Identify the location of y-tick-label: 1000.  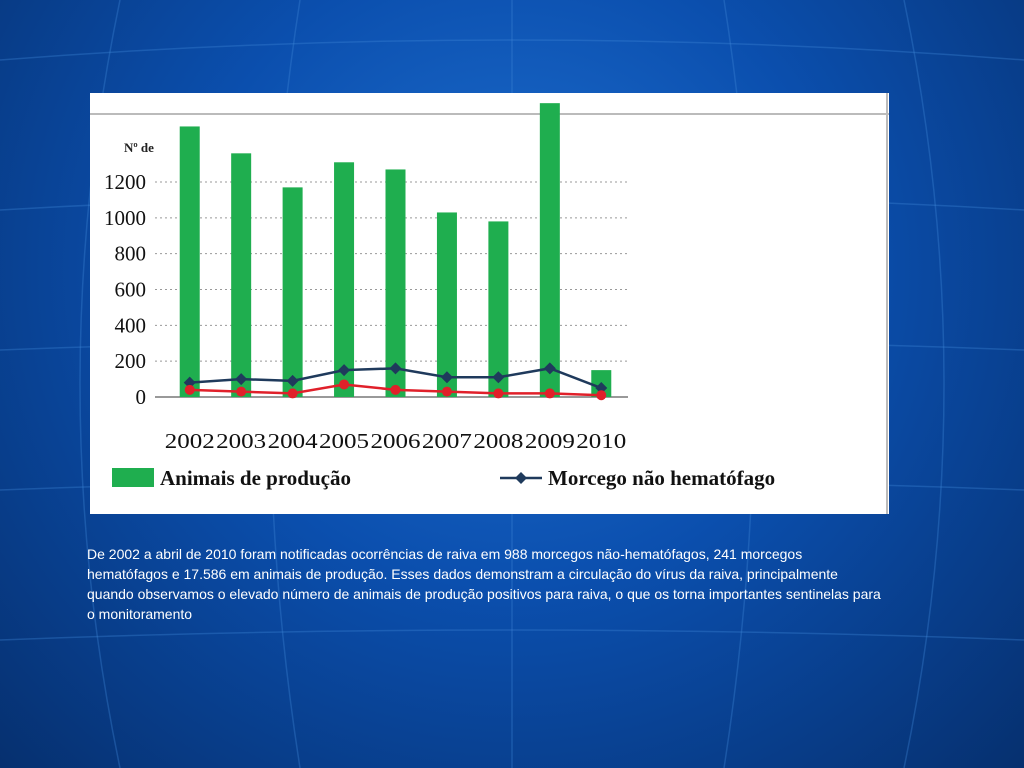
(125, 218).